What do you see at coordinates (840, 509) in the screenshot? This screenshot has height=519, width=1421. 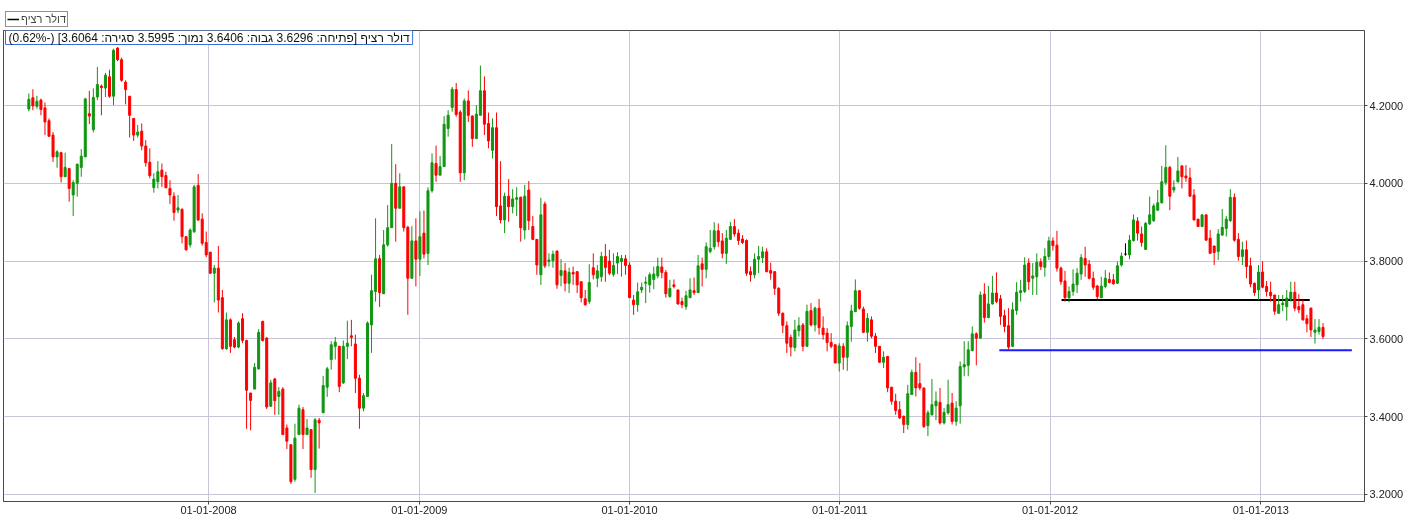 I see `x-tick-label: 01-01-2011` at bounding box center [840, 509].